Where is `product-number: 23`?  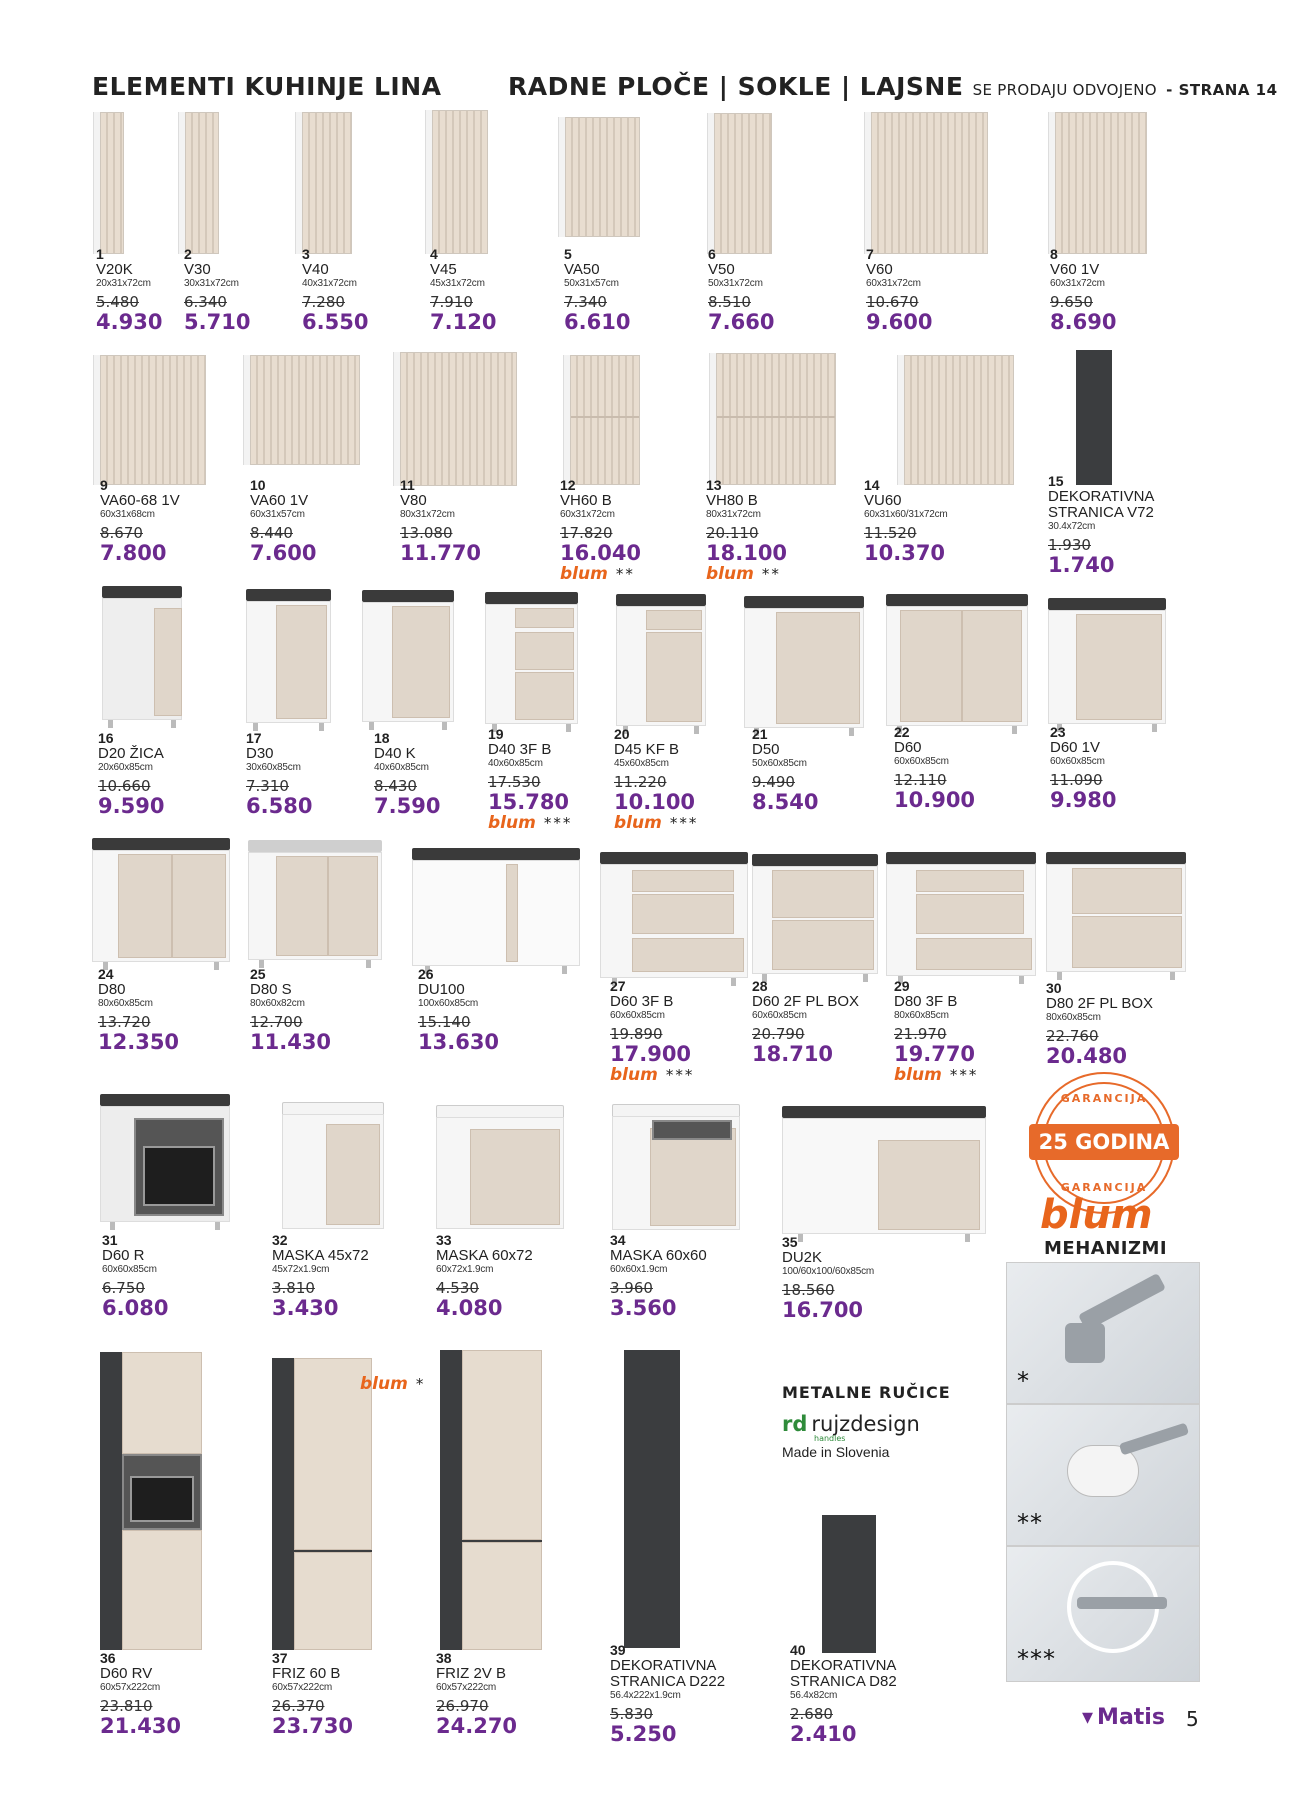 product-number: 23 is located at coordinates (1058, 732).